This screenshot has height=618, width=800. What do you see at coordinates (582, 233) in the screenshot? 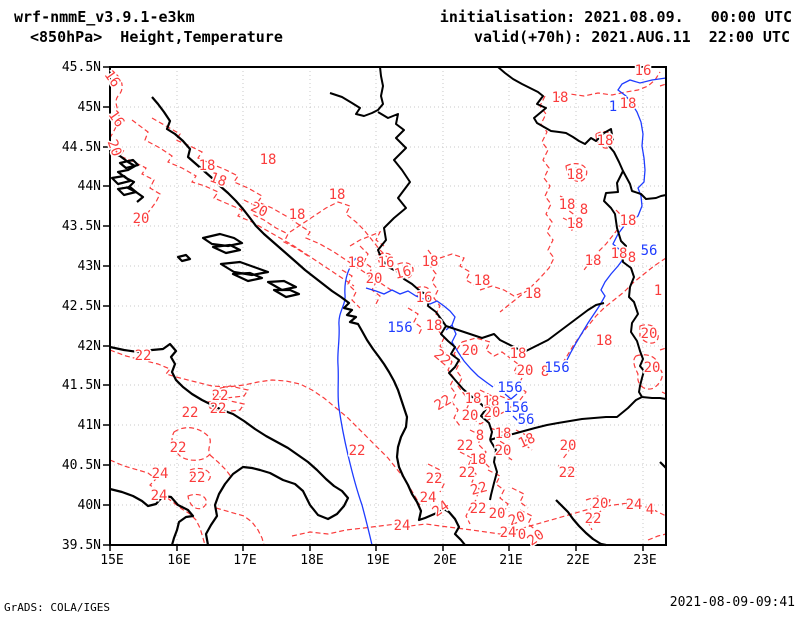
I see `border-northeast` at bounding box center [582, 233].